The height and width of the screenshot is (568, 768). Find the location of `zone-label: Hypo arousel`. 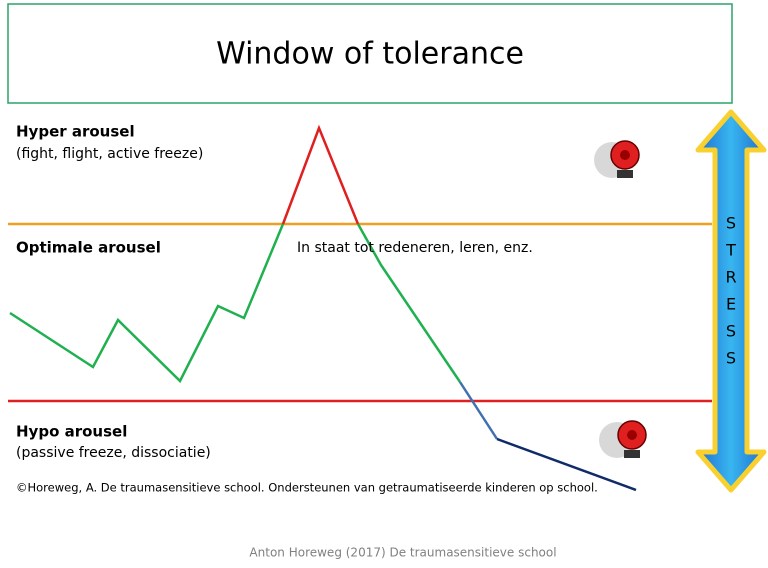

zone-label: Hypo arousel is located at coordinates (71, 432).